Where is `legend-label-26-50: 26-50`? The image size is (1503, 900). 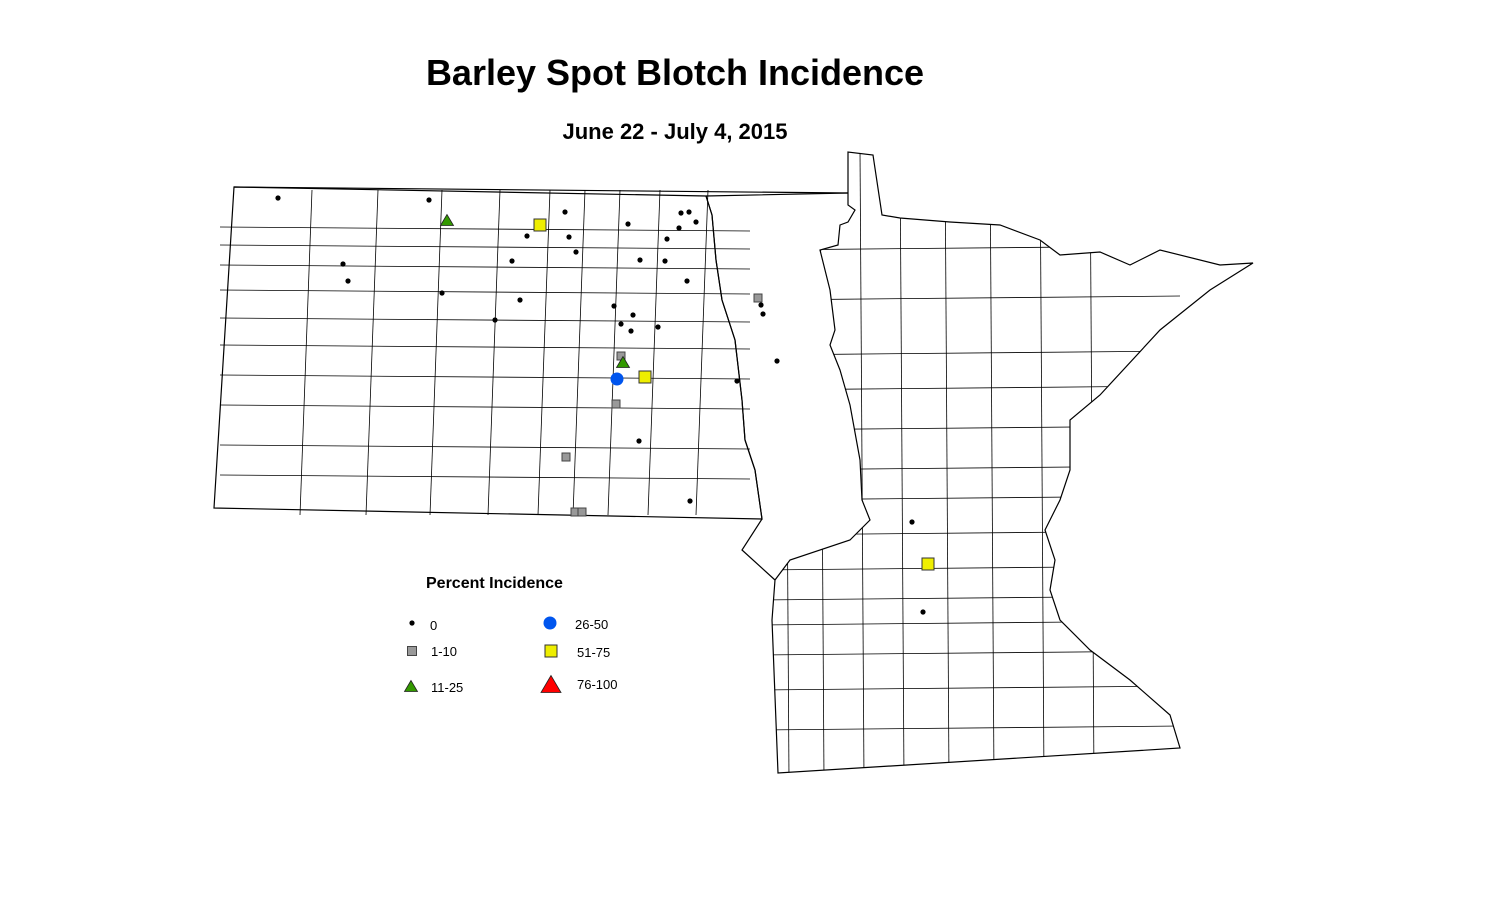 legend-label-26-50: 26-50 is located at coordinates (592, 624).